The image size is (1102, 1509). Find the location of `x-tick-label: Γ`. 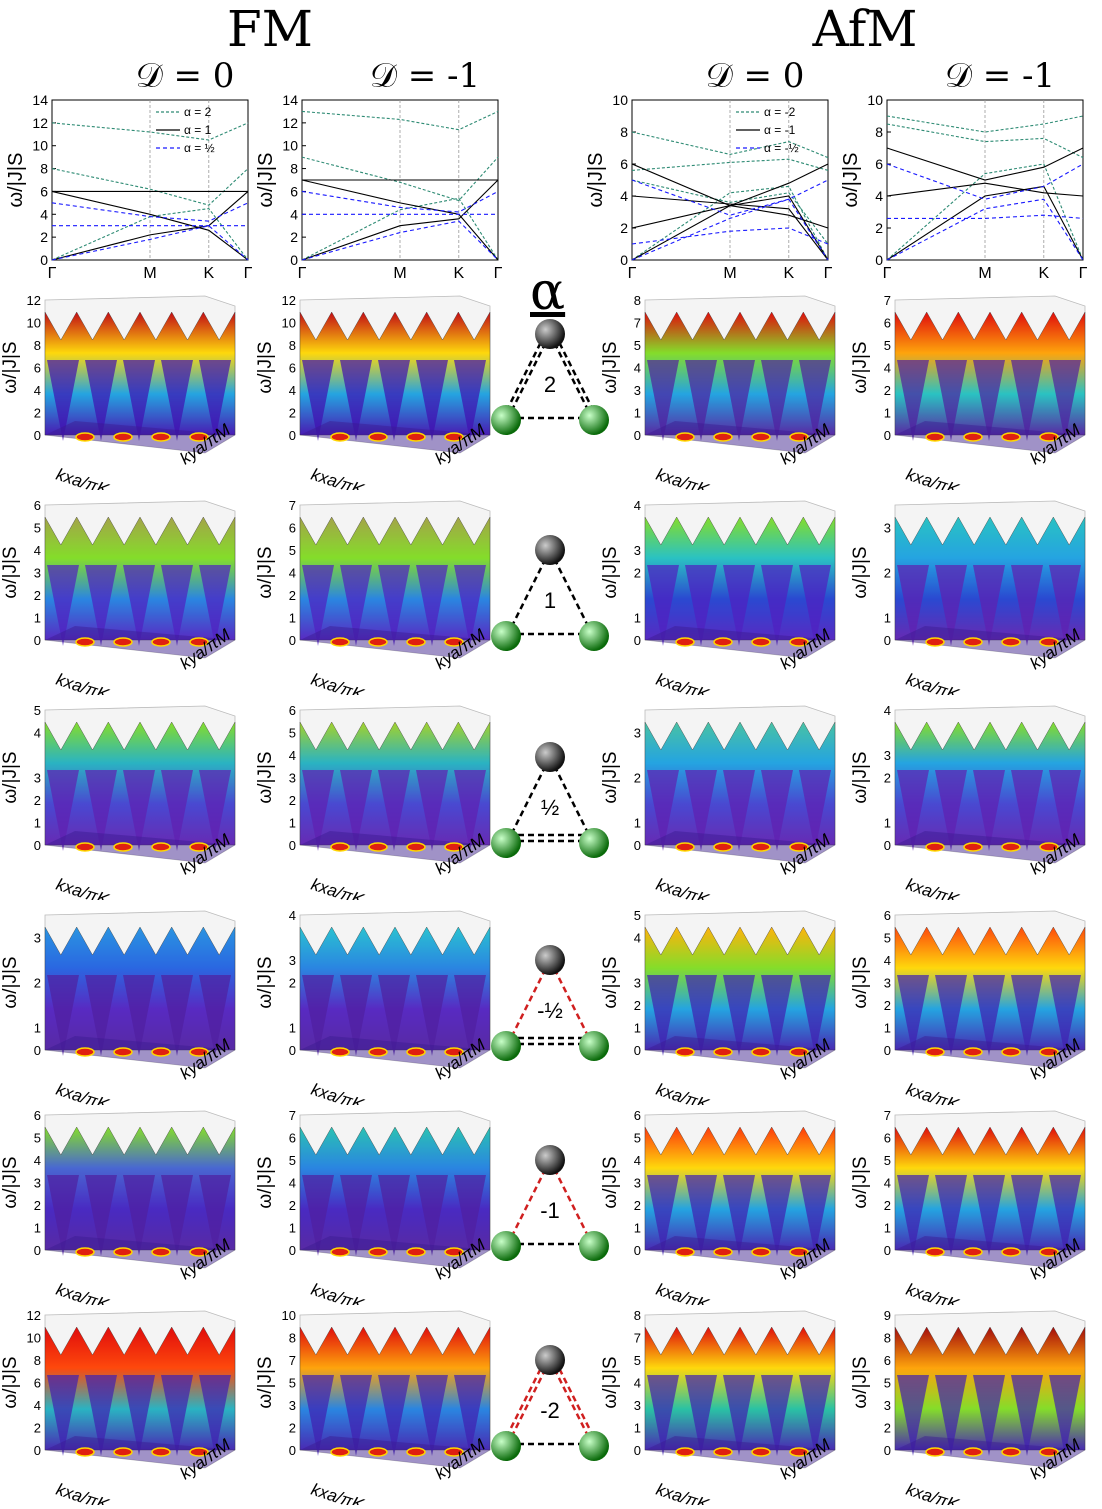

x-tick-label: Γ is located at coordinates (887, 273).